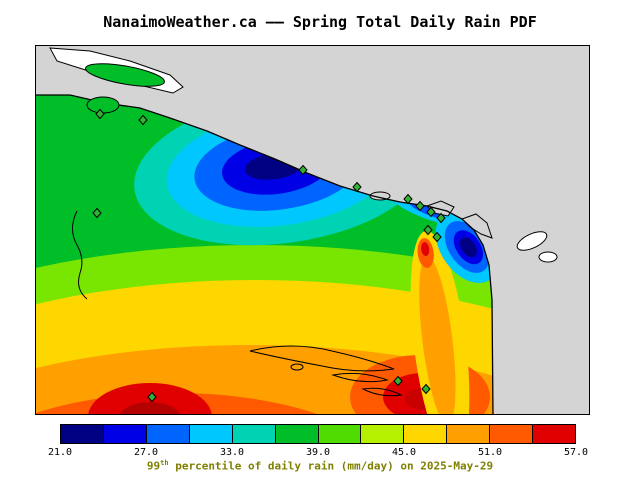 The height and width of the screenshot is (480, 640). I want to click on shoreline-detail, so click(80, 255).